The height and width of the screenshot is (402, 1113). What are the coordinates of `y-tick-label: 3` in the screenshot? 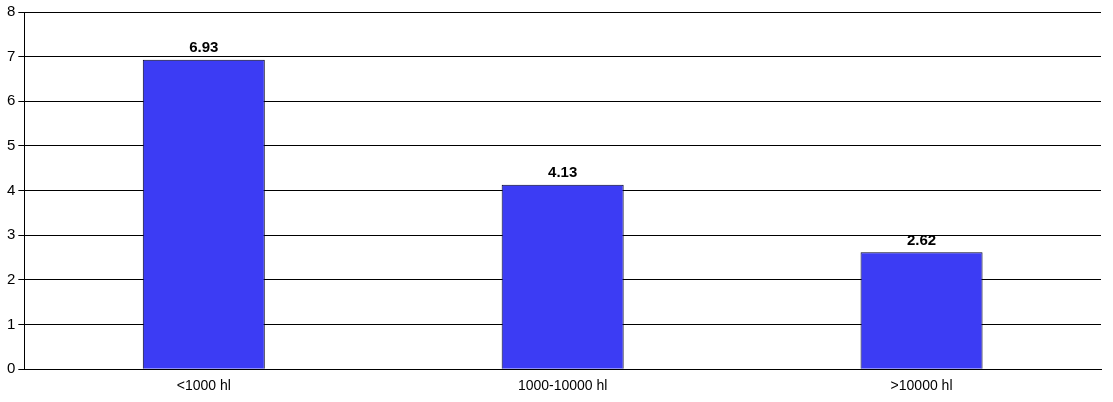 It's located at (11, 234).